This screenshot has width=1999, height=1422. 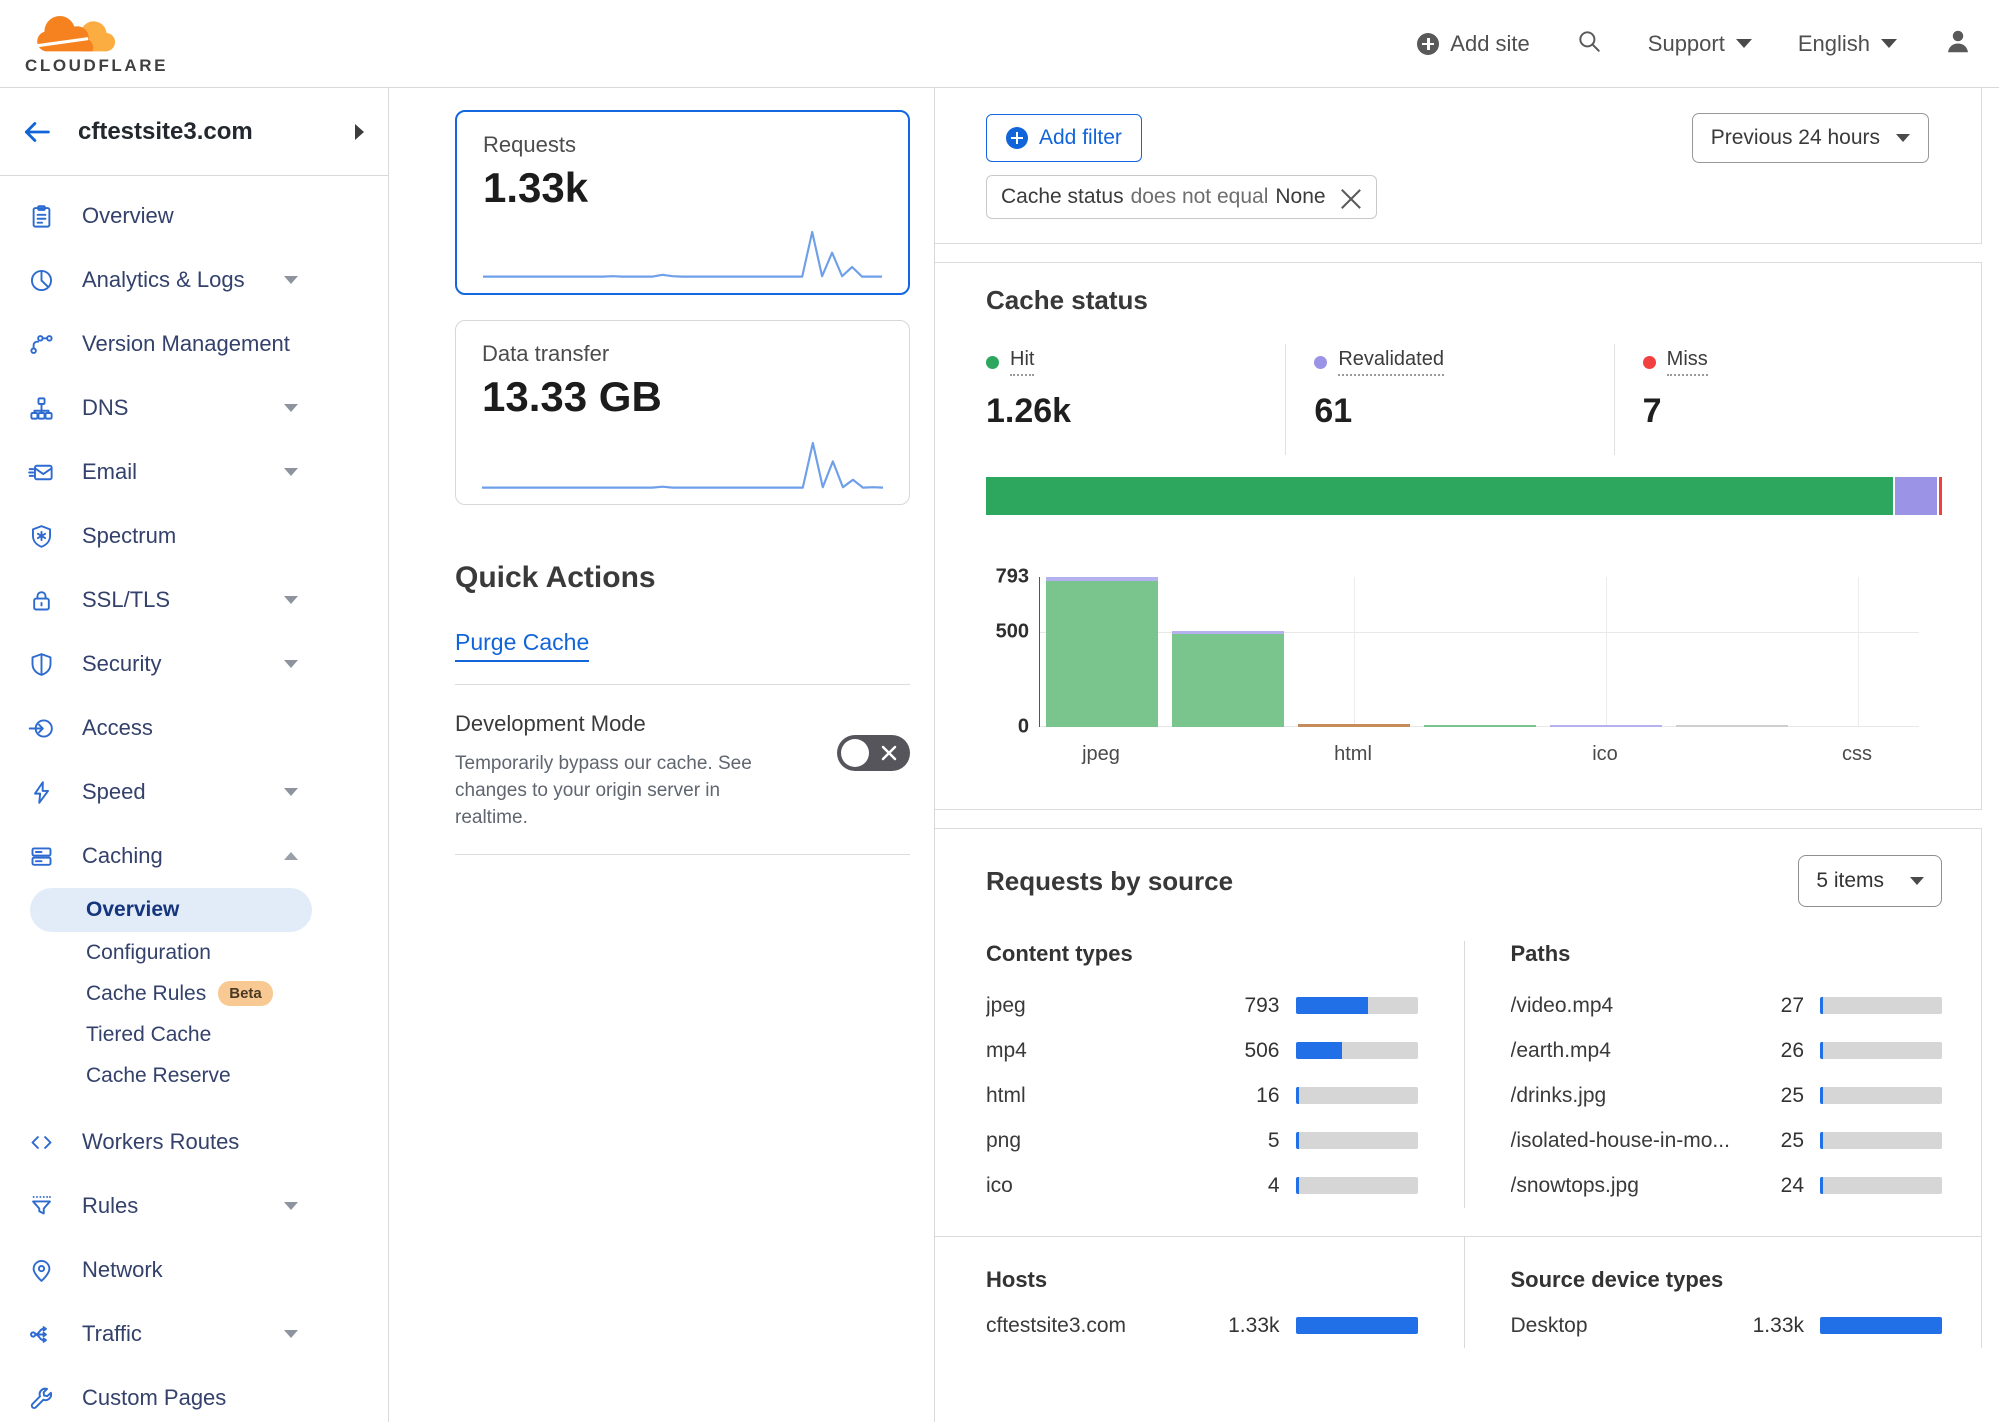 I want to click on remove-filter-icon, so click(x=1351, y=197).